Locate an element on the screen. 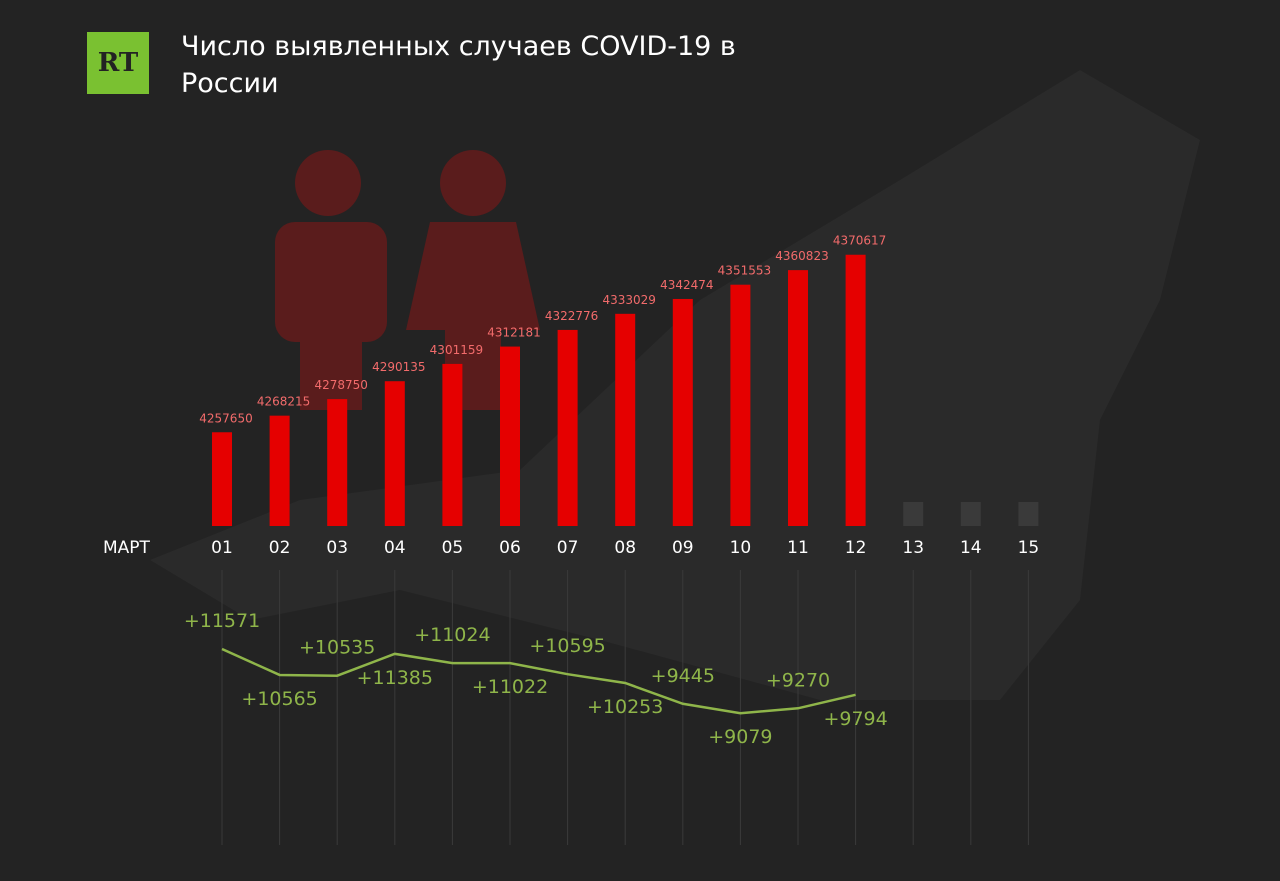  value-label: +10595 is located at coordinates (567, 646).